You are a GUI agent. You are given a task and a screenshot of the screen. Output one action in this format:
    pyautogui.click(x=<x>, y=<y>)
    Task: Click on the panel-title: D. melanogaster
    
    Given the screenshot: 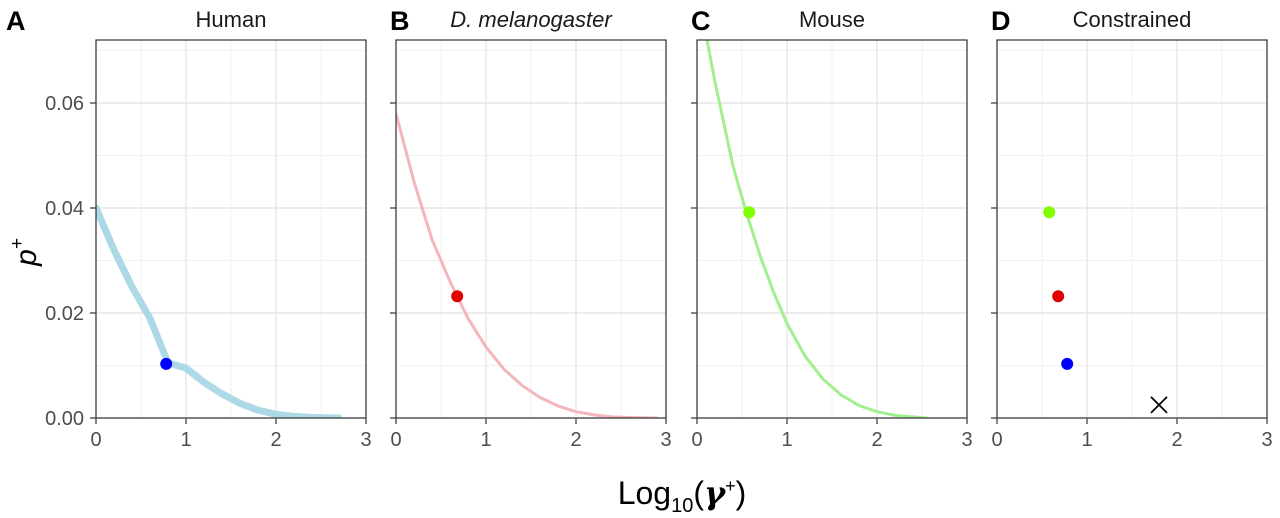 What is the action you would take?
    pyautogui.click(x=531, y=19)
    